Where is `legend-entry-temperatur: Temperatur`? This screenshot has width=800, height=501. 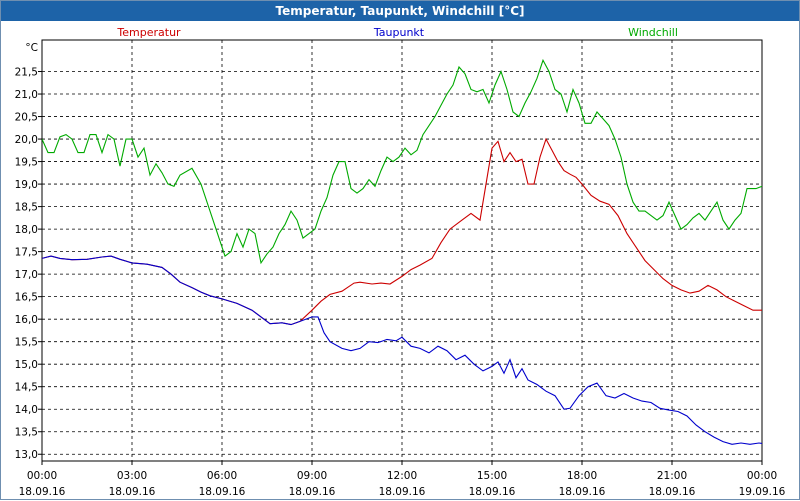
legend-entry-temperatur: Temperatur is located at coordinates (148, 32).